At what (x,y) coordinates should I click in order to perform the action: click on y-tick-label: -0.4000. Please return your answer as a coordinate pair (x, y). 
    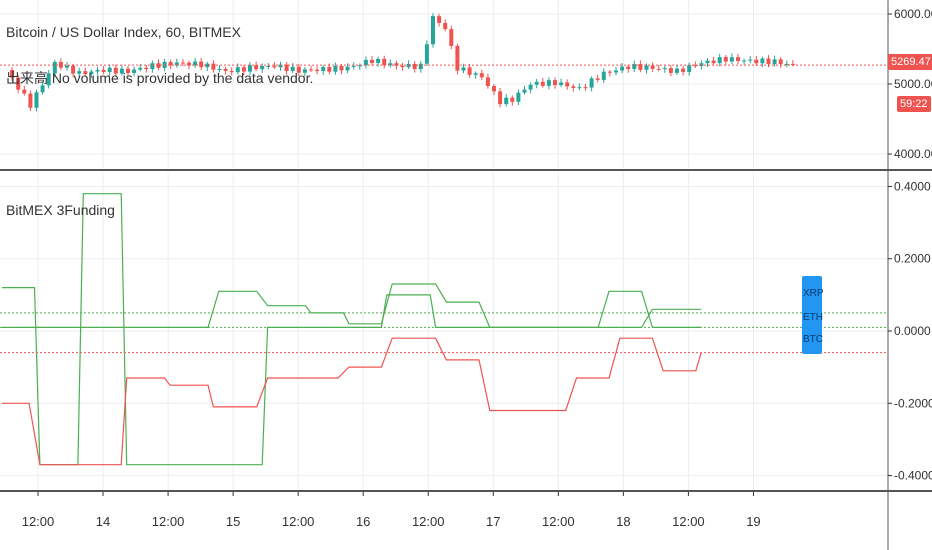
    Looking at the image, I should click on (913, 476).